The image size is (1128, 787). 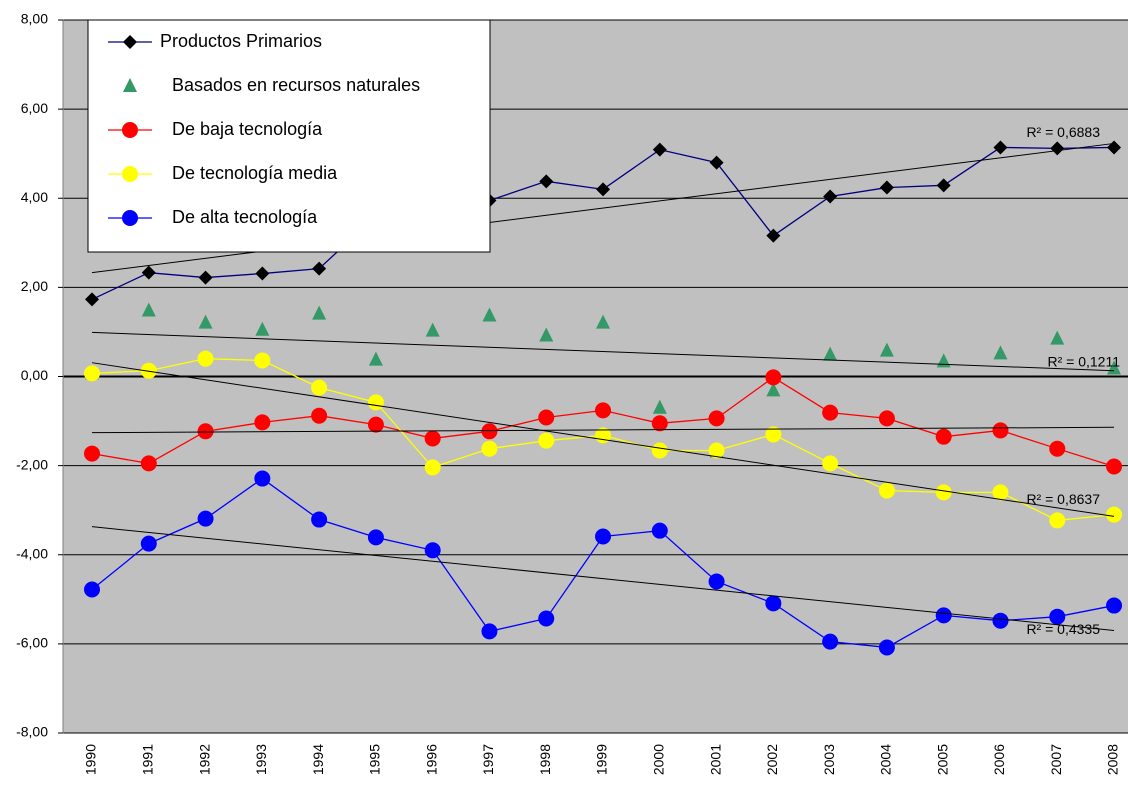 What do you see at coordinates (375, 759) in the screenshot?
I see `x-tick-label: 1995` at bounding box center [375, 759].